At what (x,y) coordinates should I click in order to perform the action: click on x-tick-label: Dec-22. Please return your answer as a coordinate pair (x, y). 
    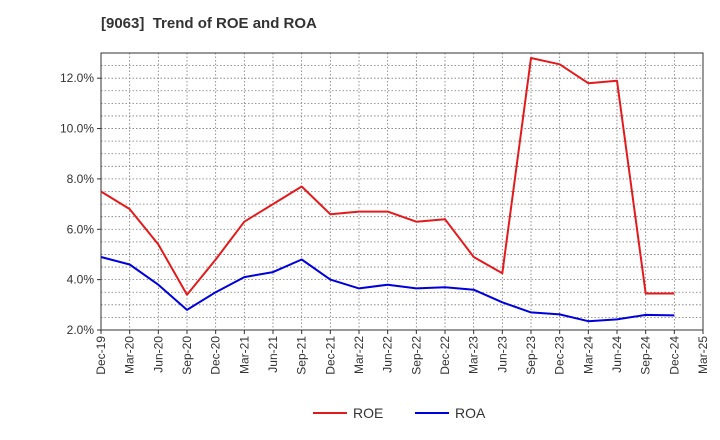
    Looking at the image, I should click on (445, 355).